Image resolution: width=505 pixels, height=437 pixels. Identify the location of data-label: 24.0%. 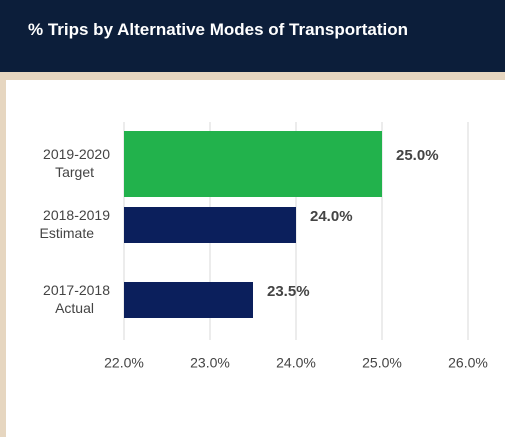
(331, 216).